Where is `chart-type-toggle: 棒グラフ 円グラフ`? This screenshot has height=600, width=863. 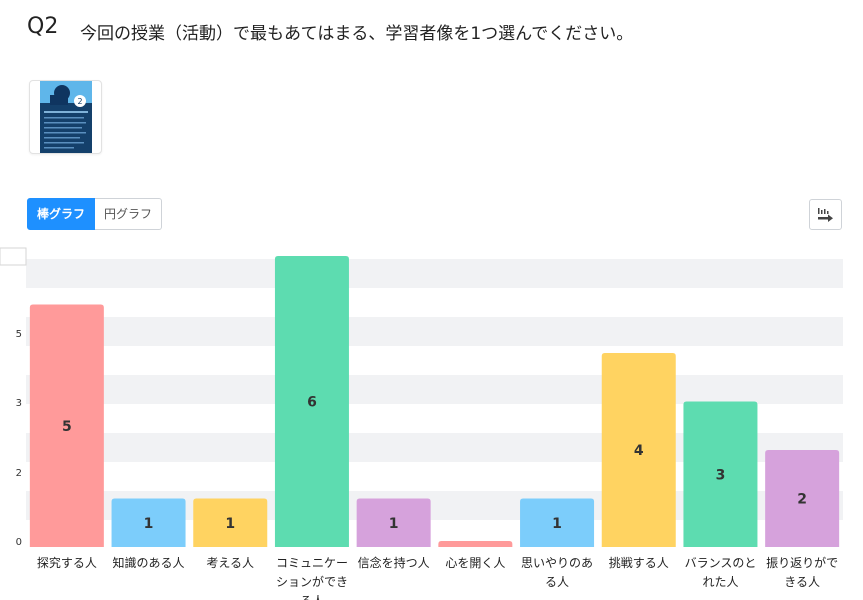
chart-type-toggle: 棒グラフ 円グラフ is located at coordinates (95, 214).